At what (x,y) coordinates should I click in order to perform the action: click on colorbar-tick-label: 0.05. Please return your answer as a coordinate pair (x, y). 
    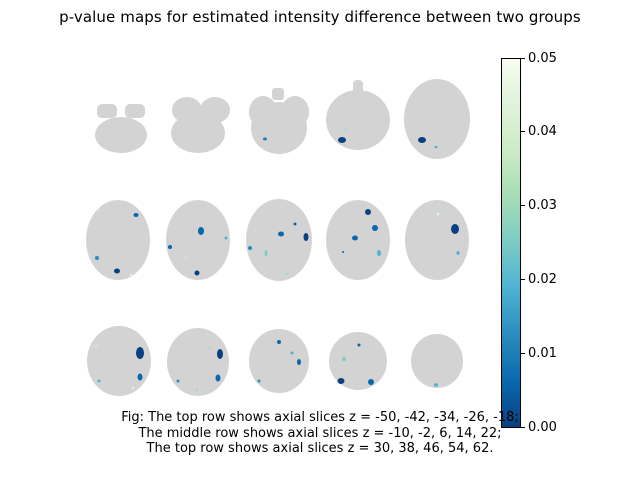
    Looking at the image, I should click on (542, 58).